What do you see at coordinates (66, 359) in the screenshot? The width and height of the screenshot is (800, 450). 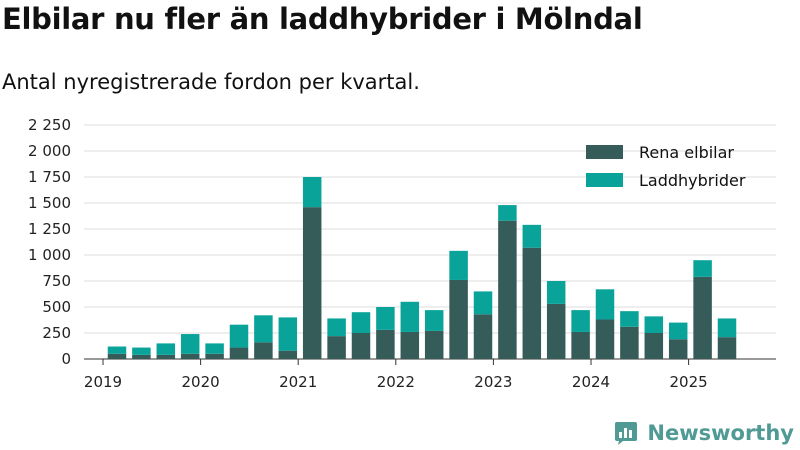 I see `y-tick-label: 0` at bounding box center [66, 359].